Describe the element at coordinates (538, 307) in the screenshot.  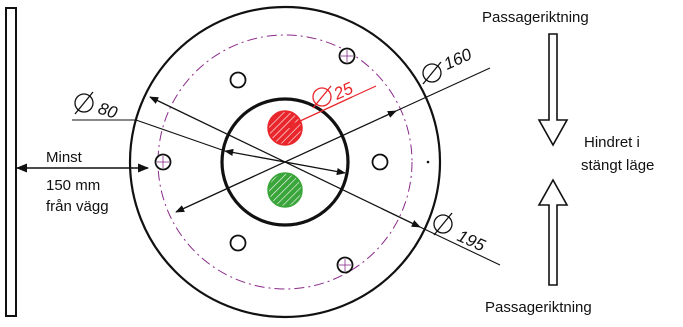
I see `bottom-direction-label: Passageriktning` at that location.